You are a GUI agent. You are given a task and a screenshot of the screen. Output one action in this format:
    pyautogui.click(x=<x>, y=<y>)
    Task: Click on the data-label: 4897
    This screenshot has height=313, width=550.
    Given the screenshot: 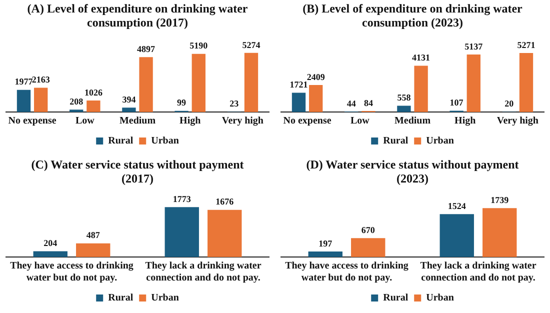 What is the action you would take?
    pyautogui.click(x=146, y=49)
    